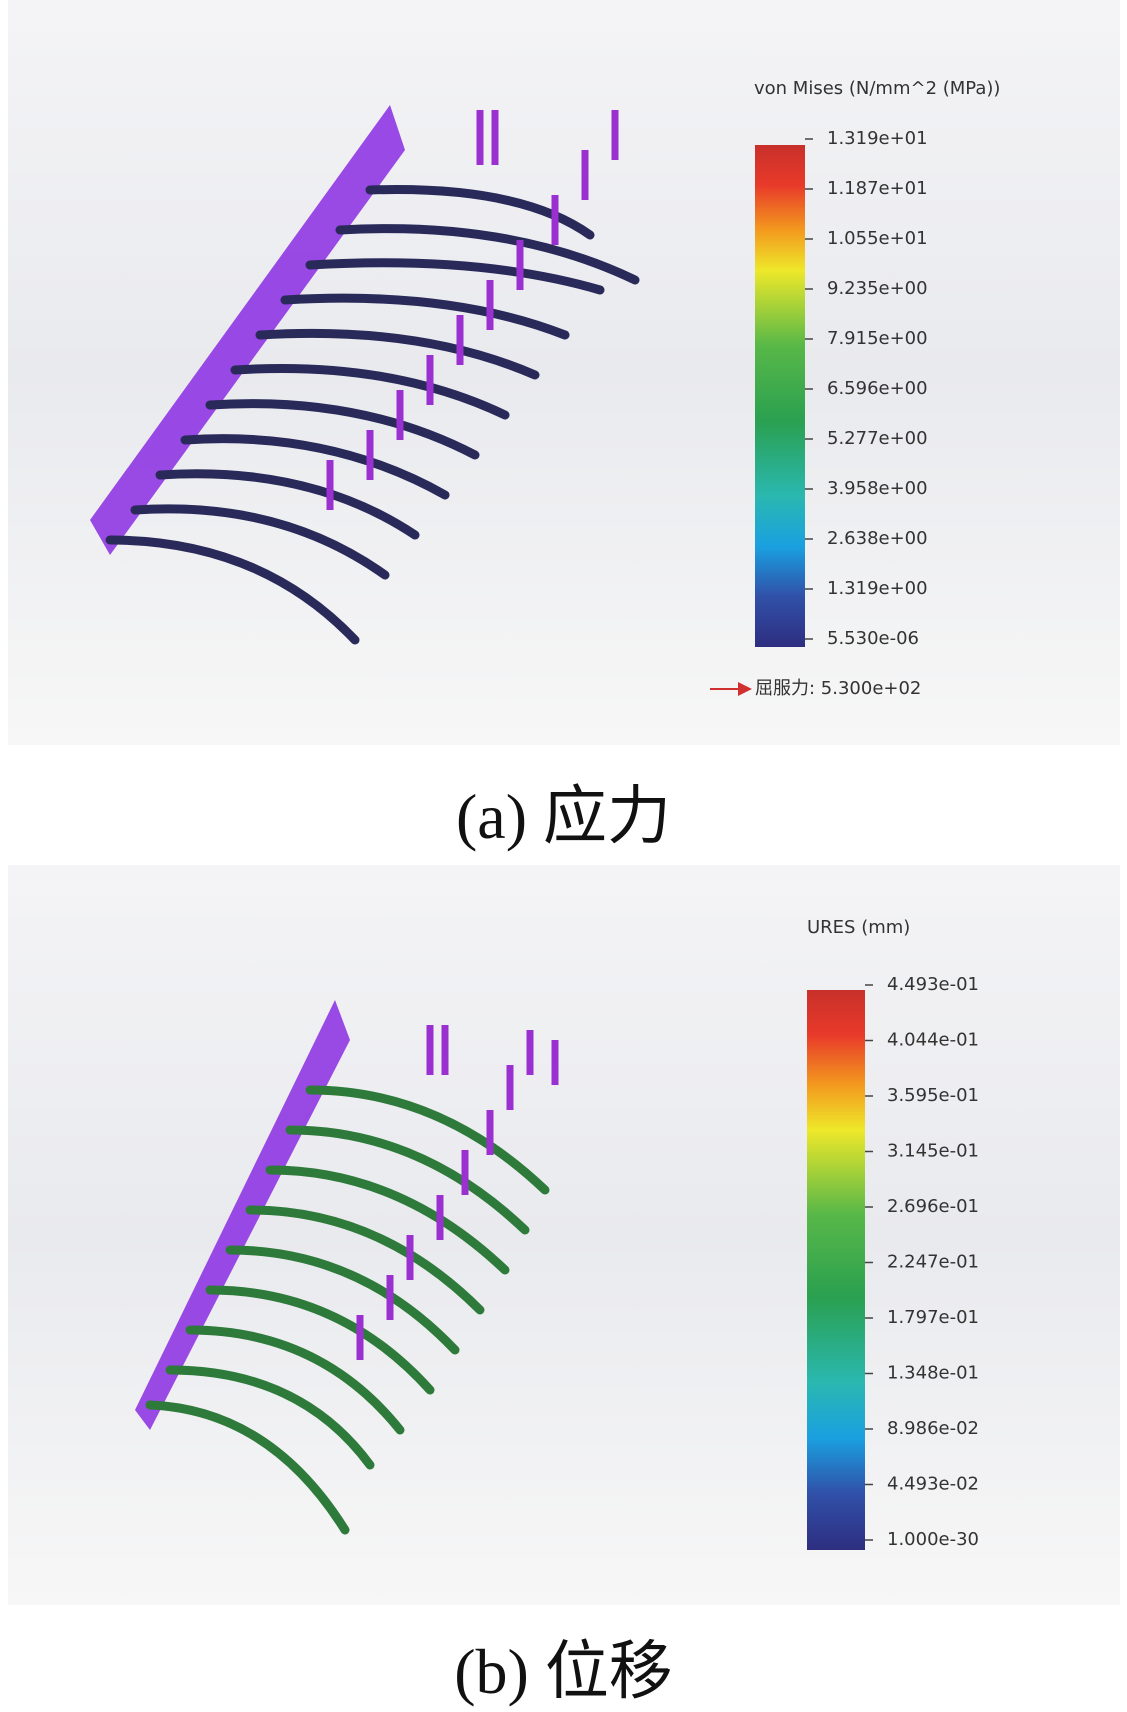  What do you see at coordinates (877, 288) in the screenshot?
I see `tick-label: 9.235e+00` at bounding box center [877, 288].